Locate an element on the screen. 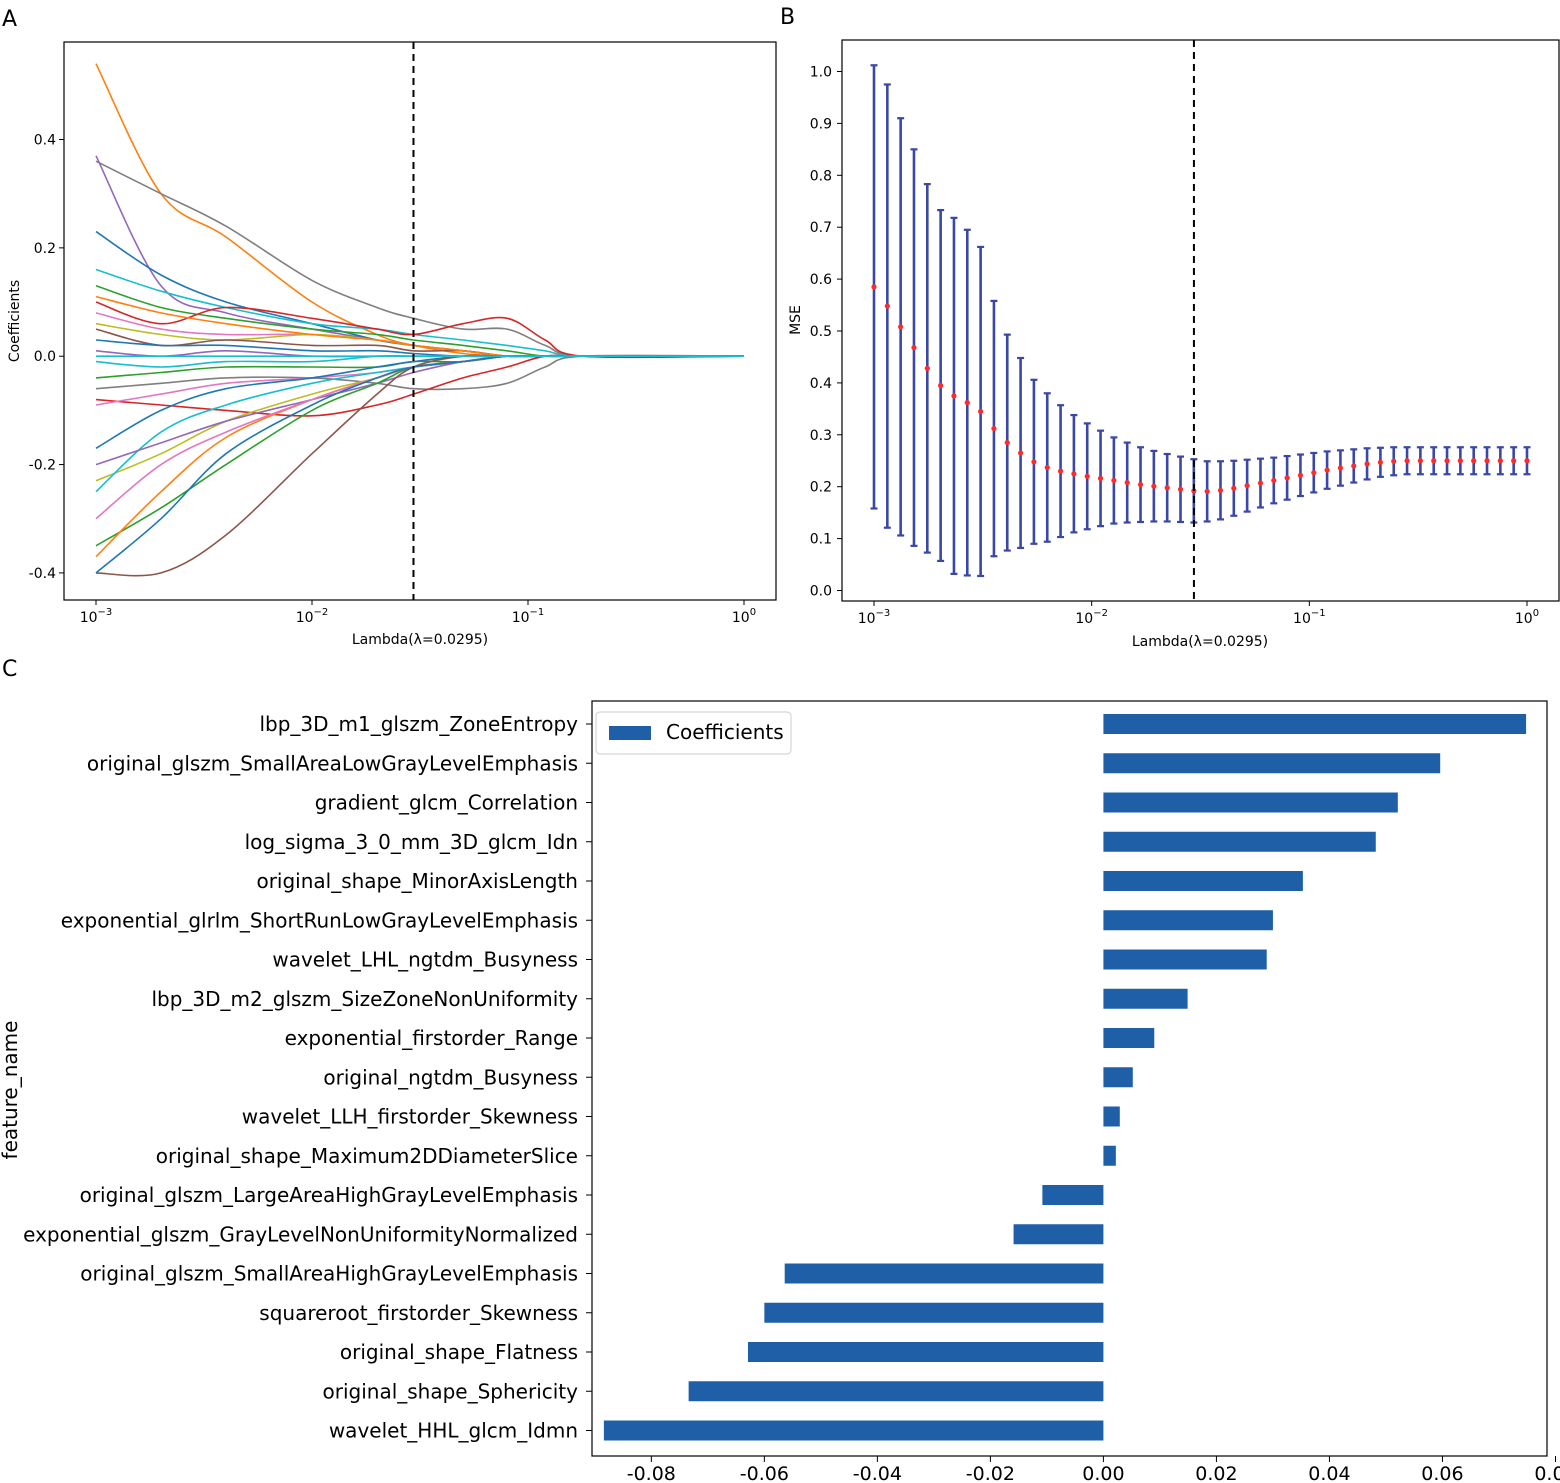  panel-b-x-tick-label: 10⁻¹ is located at coordinates (1309, 617).